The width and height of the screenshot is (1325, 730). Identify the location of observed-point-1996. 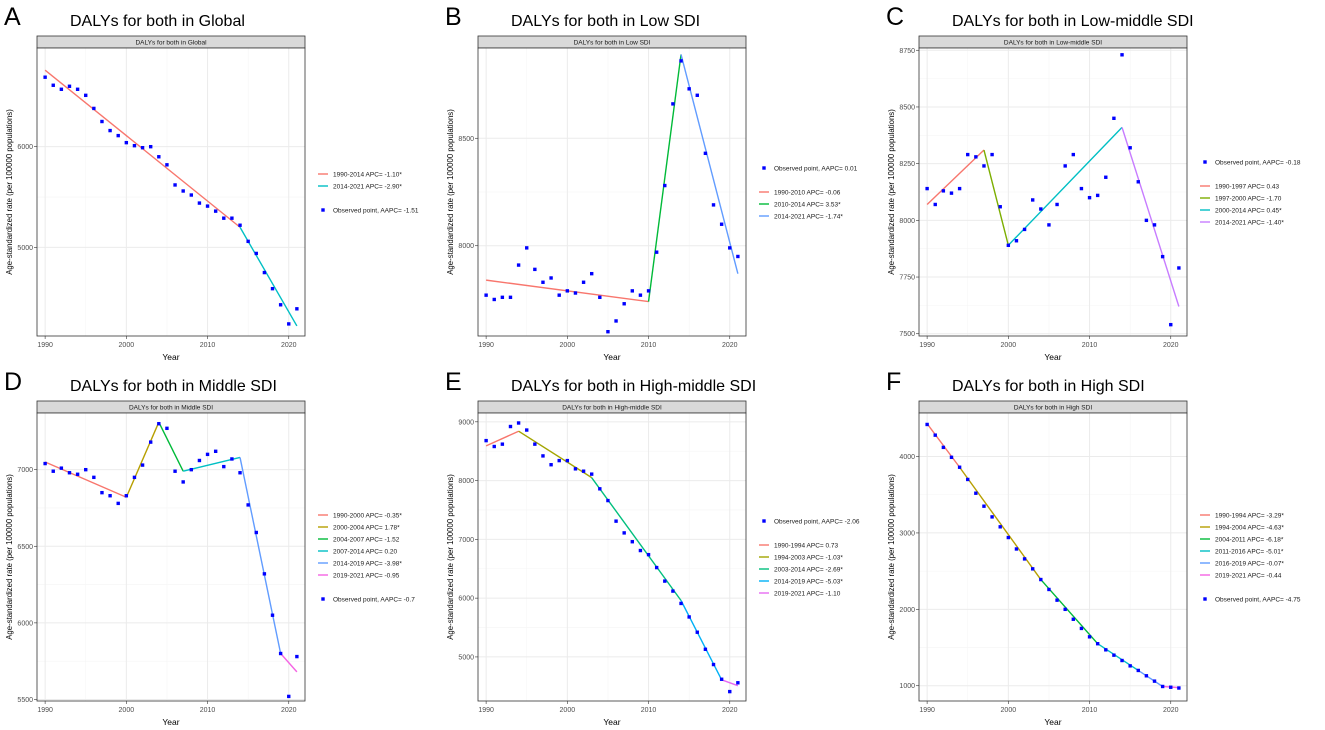
(976, 493).